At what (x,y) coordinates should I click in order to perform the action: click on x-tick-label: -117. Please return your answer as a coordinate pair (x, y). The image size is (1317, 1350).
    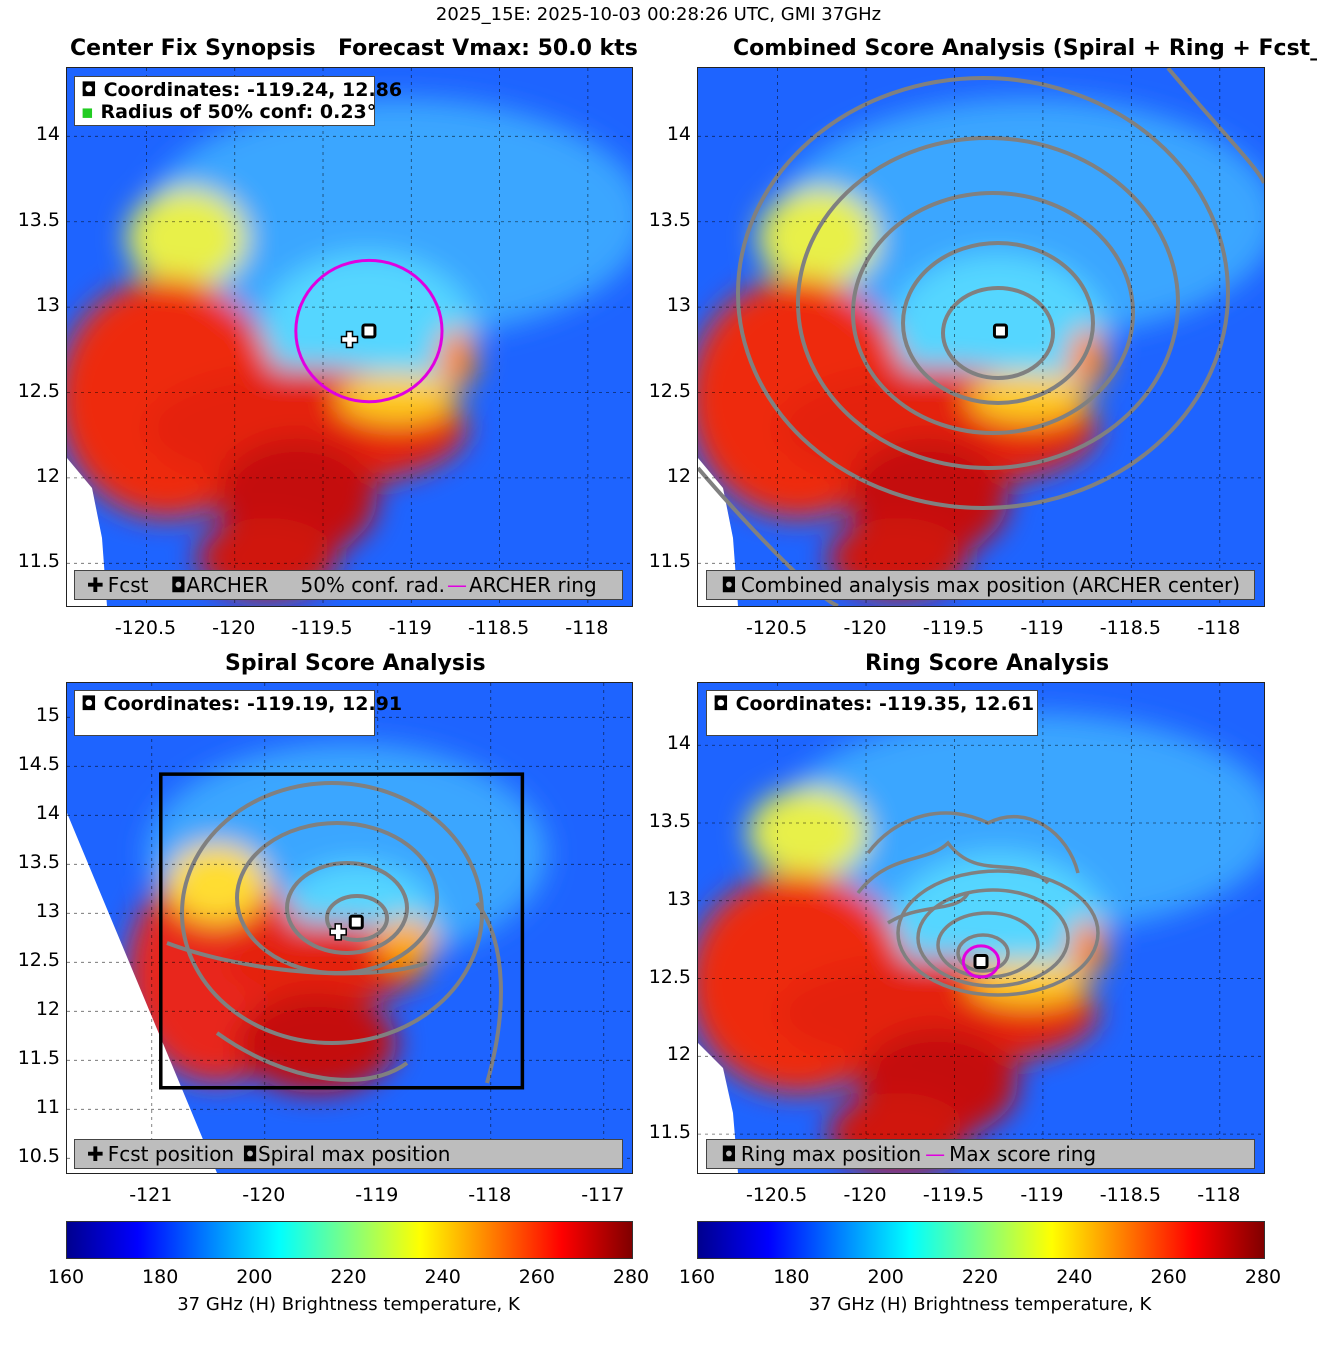
    Looking at the image, I should click on (603, 1195).